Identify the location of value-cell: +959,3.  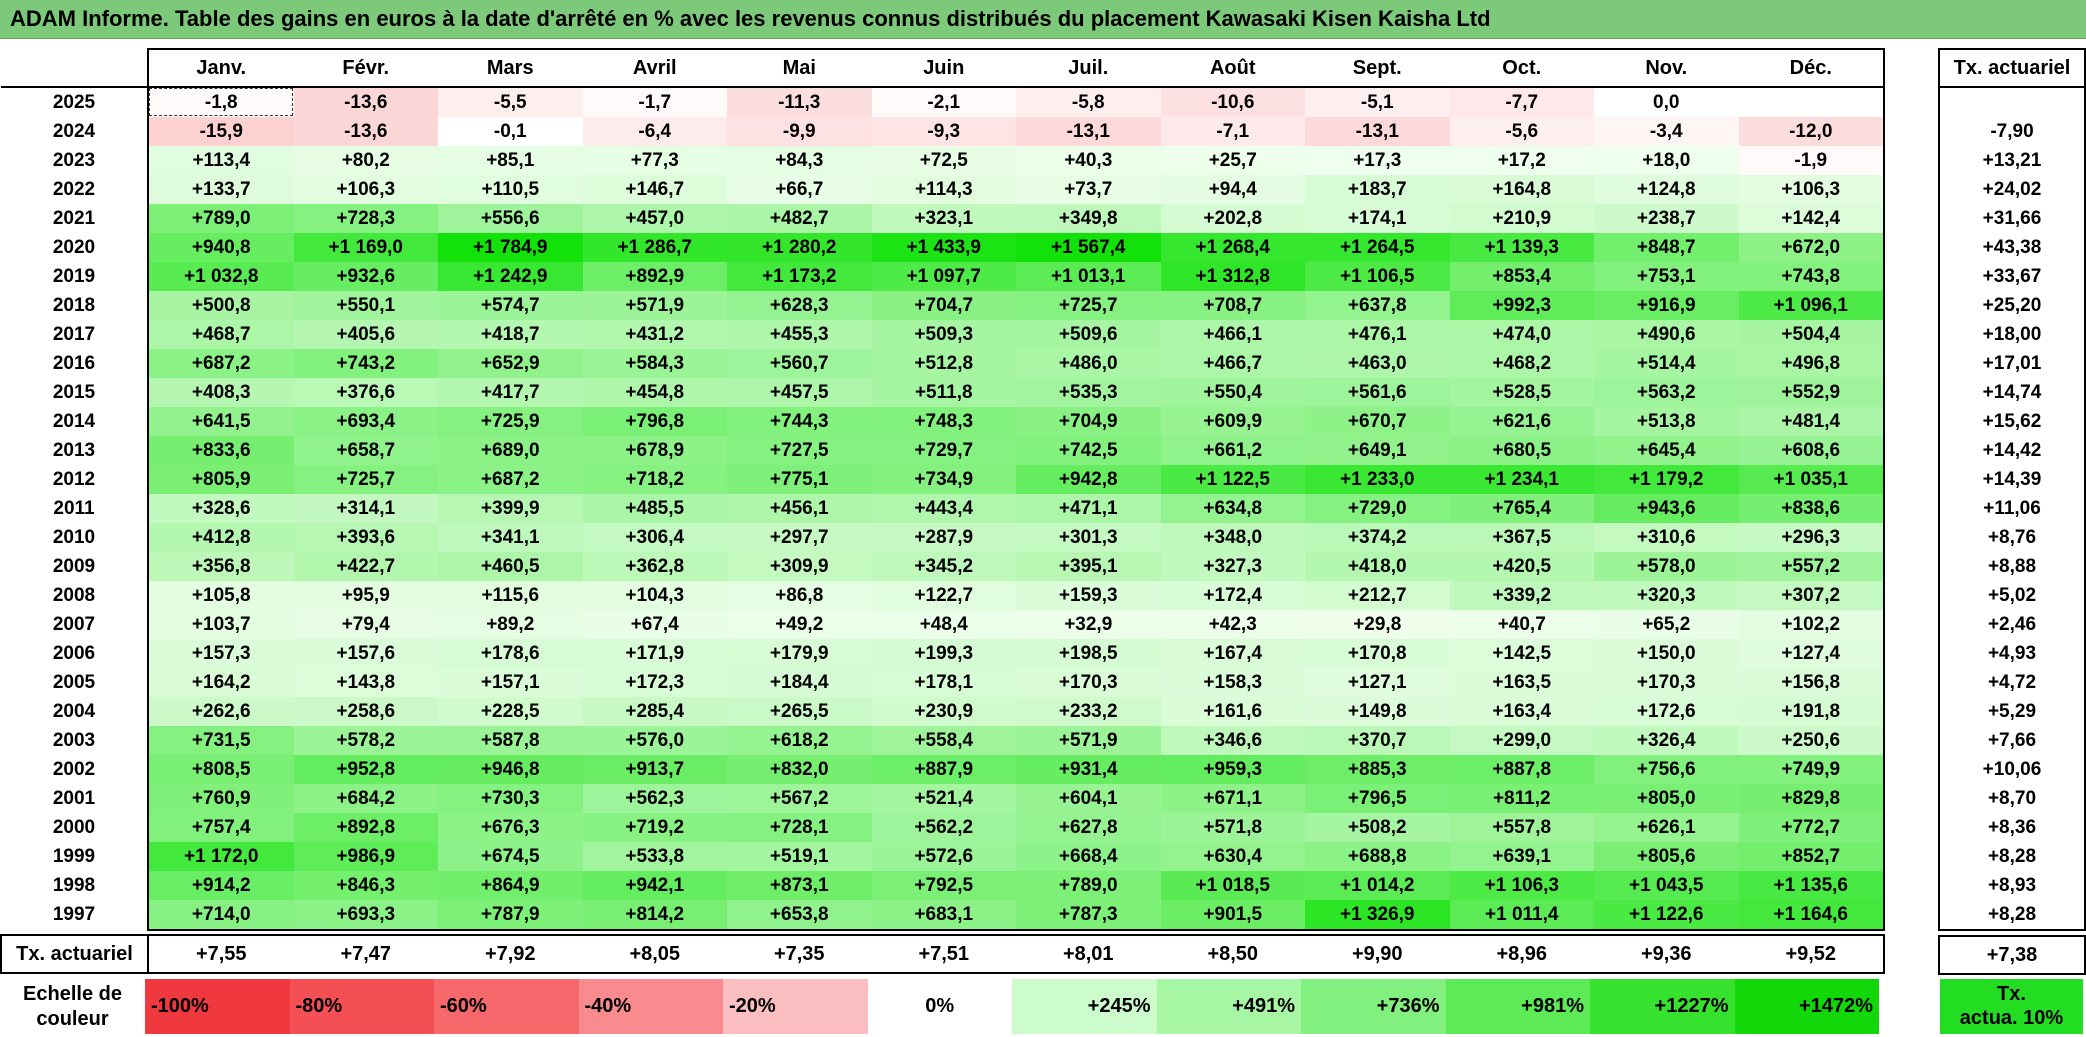
(1232, 769).